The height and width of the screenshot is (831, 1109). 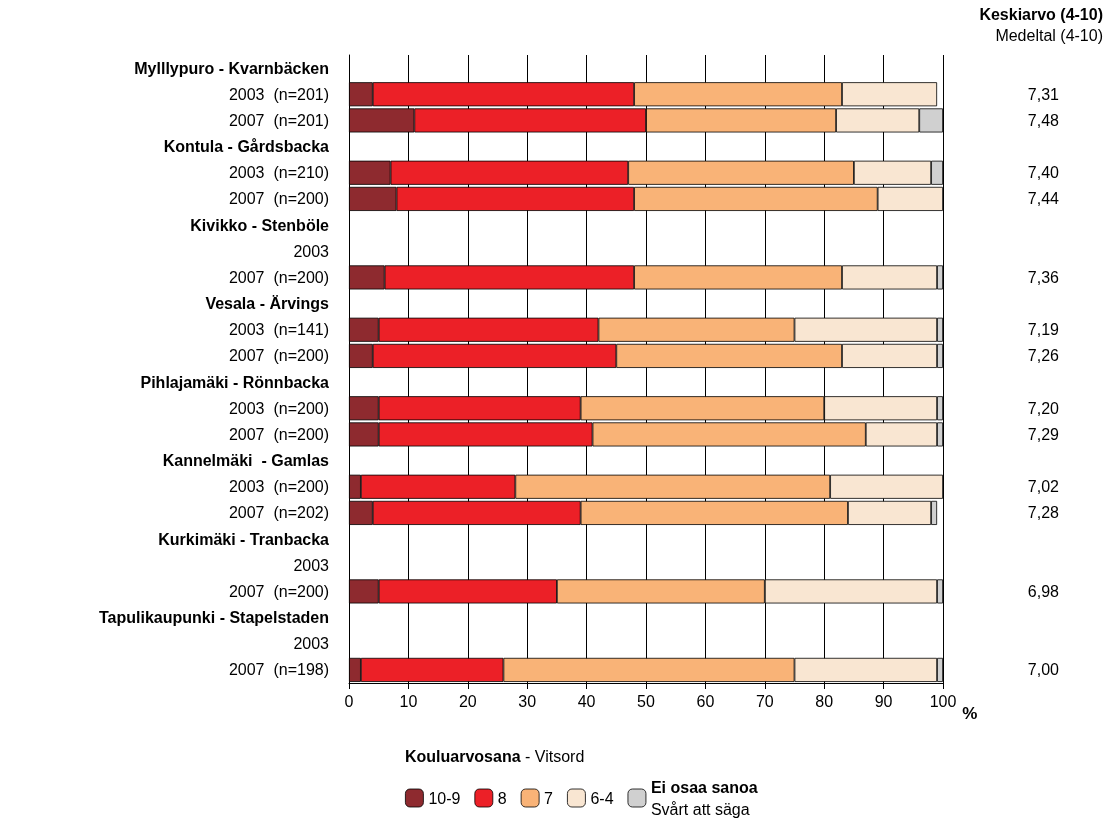 What do you see at coordinates (549, 798) in the screenshot?
I see `legend-label: 7` at bounding box center [549, 798].